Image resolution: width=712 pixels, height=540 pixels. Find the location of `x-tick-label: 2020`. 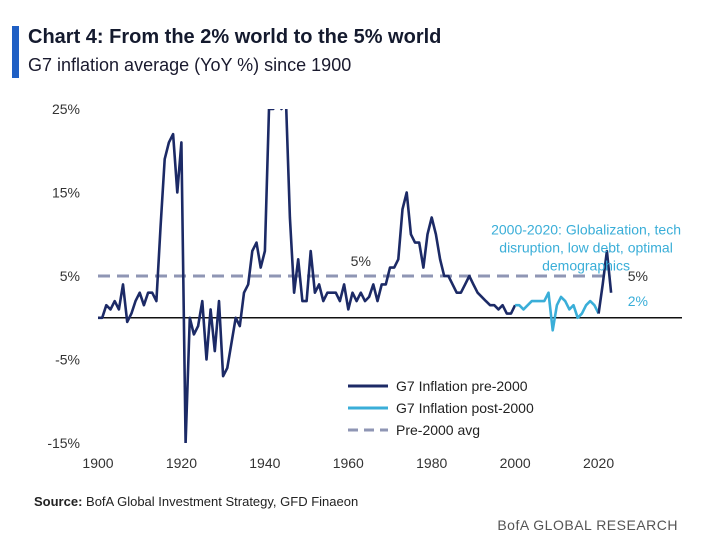

x-tick-label: 2020 is located at coordinates (598, 463).